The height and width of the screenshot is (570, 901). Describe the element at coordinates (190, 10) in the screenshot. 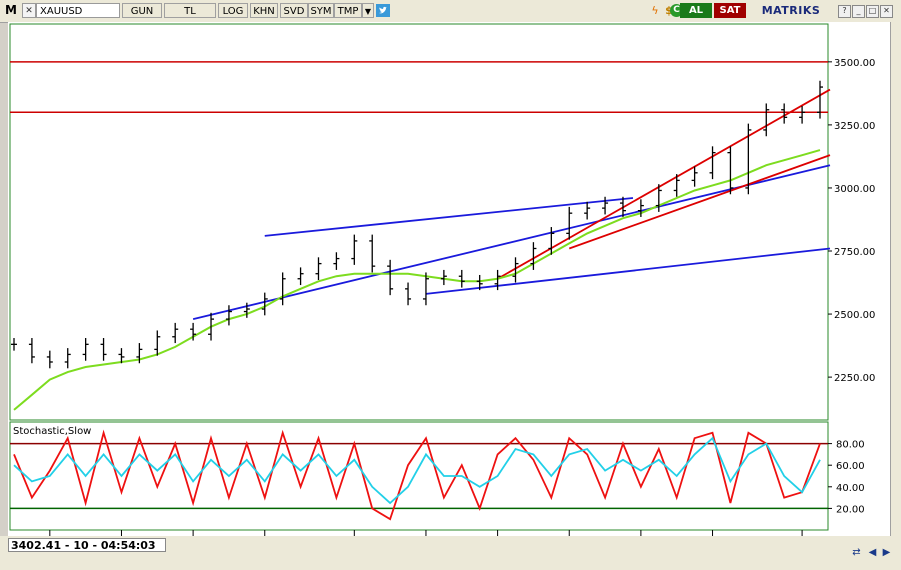

I see `currency-button: TL` at that location.